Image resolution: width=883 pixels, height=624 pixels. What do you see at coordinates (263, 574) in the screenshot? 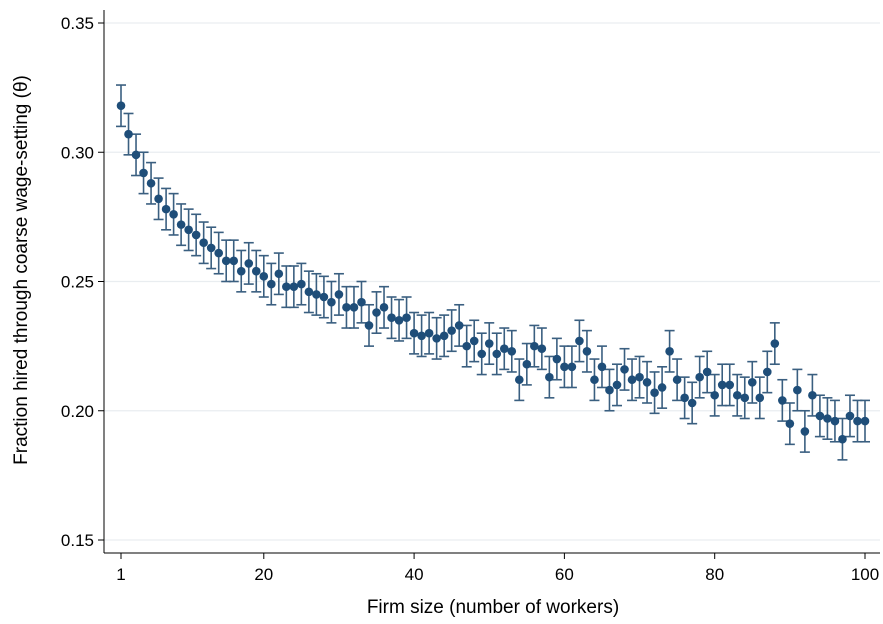
I see `x-tick-label: 20` at bounding box center [263, 574].